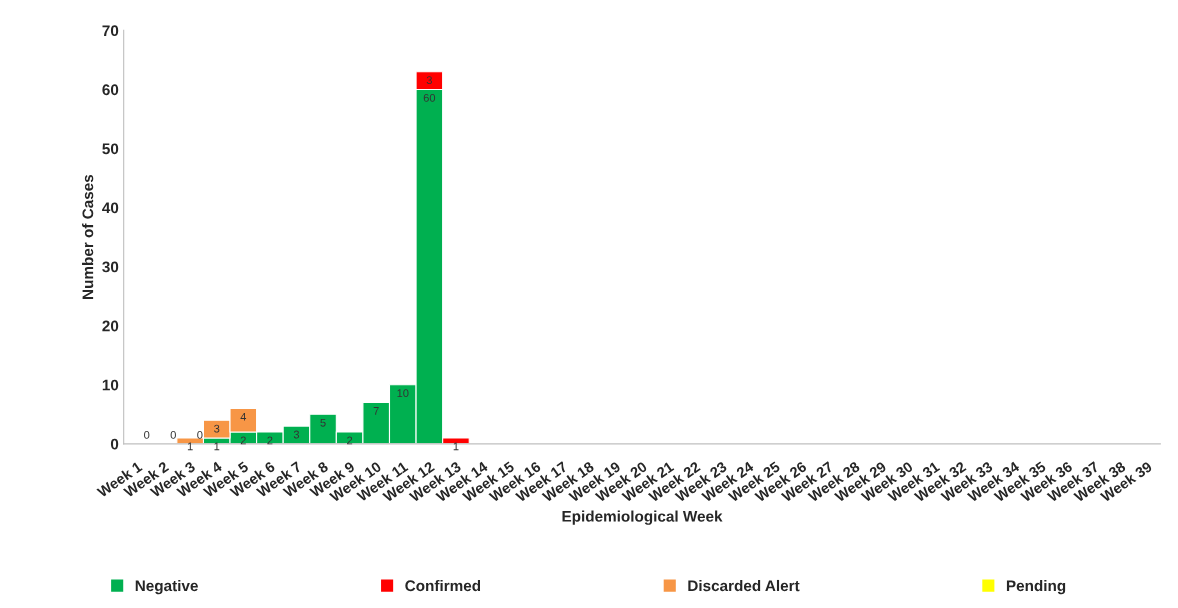  Describe the element at coordinates (110, 31) in the screenshot. I see `y-tick-label: 70` at that location.